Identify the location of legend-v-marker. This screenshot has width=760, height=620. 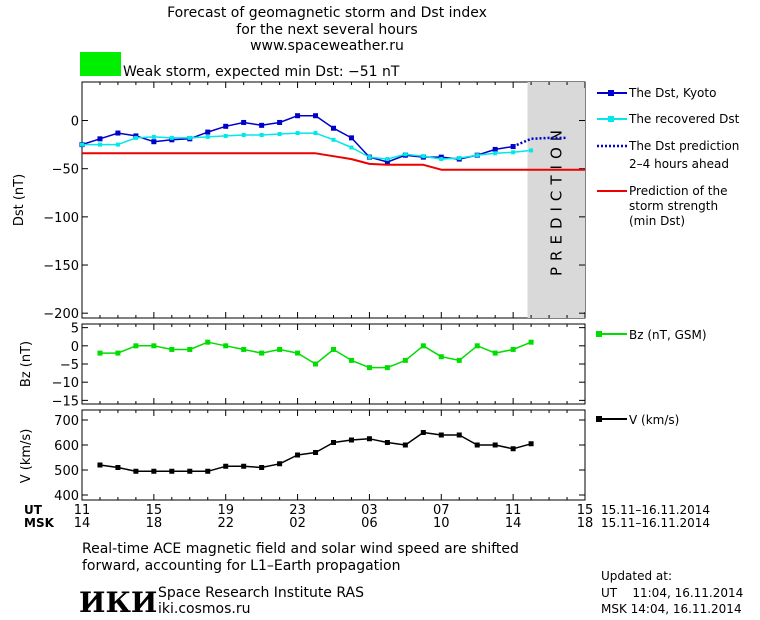
(599, 419).